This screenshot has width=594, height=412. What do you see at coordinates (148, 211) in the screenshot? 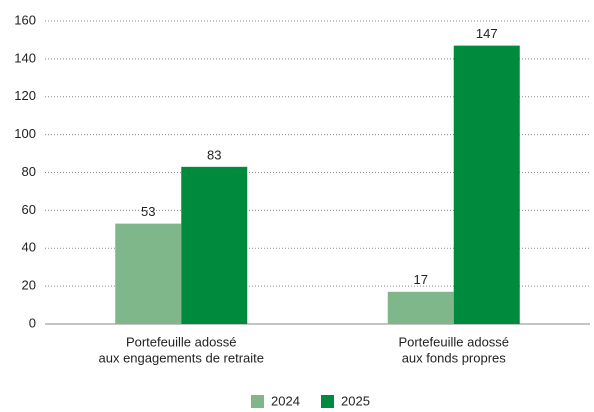
I see `value-label: 53` at bounding box center [148, 211].